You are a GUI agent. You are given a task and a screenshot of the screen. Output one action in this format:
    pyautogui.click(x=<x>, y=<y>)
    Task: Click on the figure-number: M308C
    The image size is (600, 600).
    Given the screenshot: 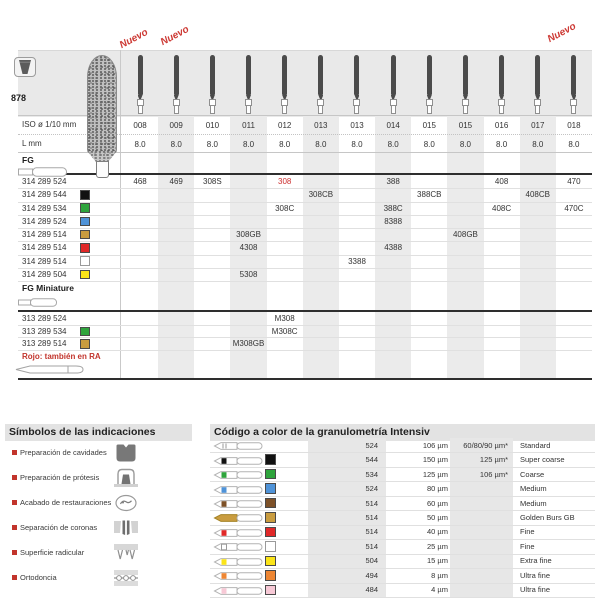 What is the action you would take?
    pyautogui.click(x=284, y=331)
    